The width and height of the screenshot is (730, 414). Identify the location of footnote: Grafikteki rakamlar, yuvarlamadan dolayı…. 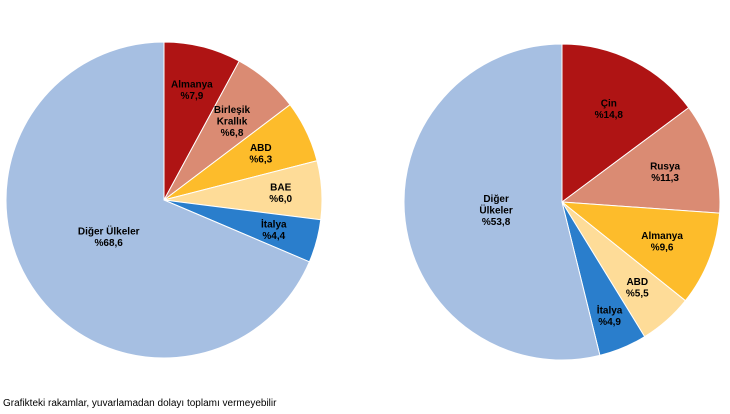
(140, 403).